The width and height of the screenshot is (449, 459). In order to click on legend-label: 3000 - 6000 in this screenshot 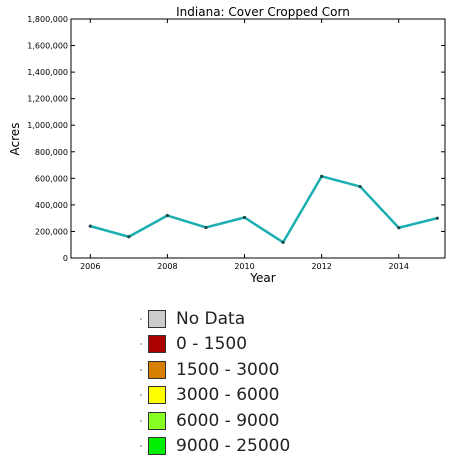, I will do `click(228, 395)`.